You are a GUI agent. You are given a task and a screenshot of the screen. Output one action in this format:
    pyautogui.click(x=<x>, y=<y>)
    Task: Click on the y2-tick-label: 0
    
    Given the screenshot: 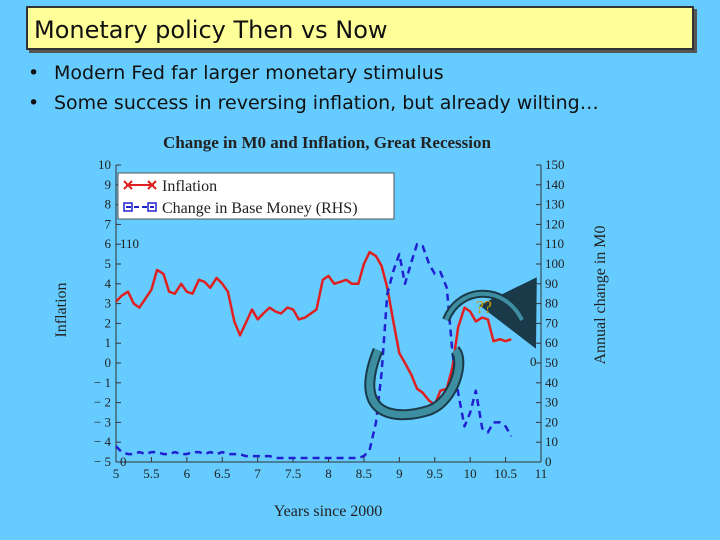 What is the action you would take?
    pyautogui.click(x=548, y=461)
    